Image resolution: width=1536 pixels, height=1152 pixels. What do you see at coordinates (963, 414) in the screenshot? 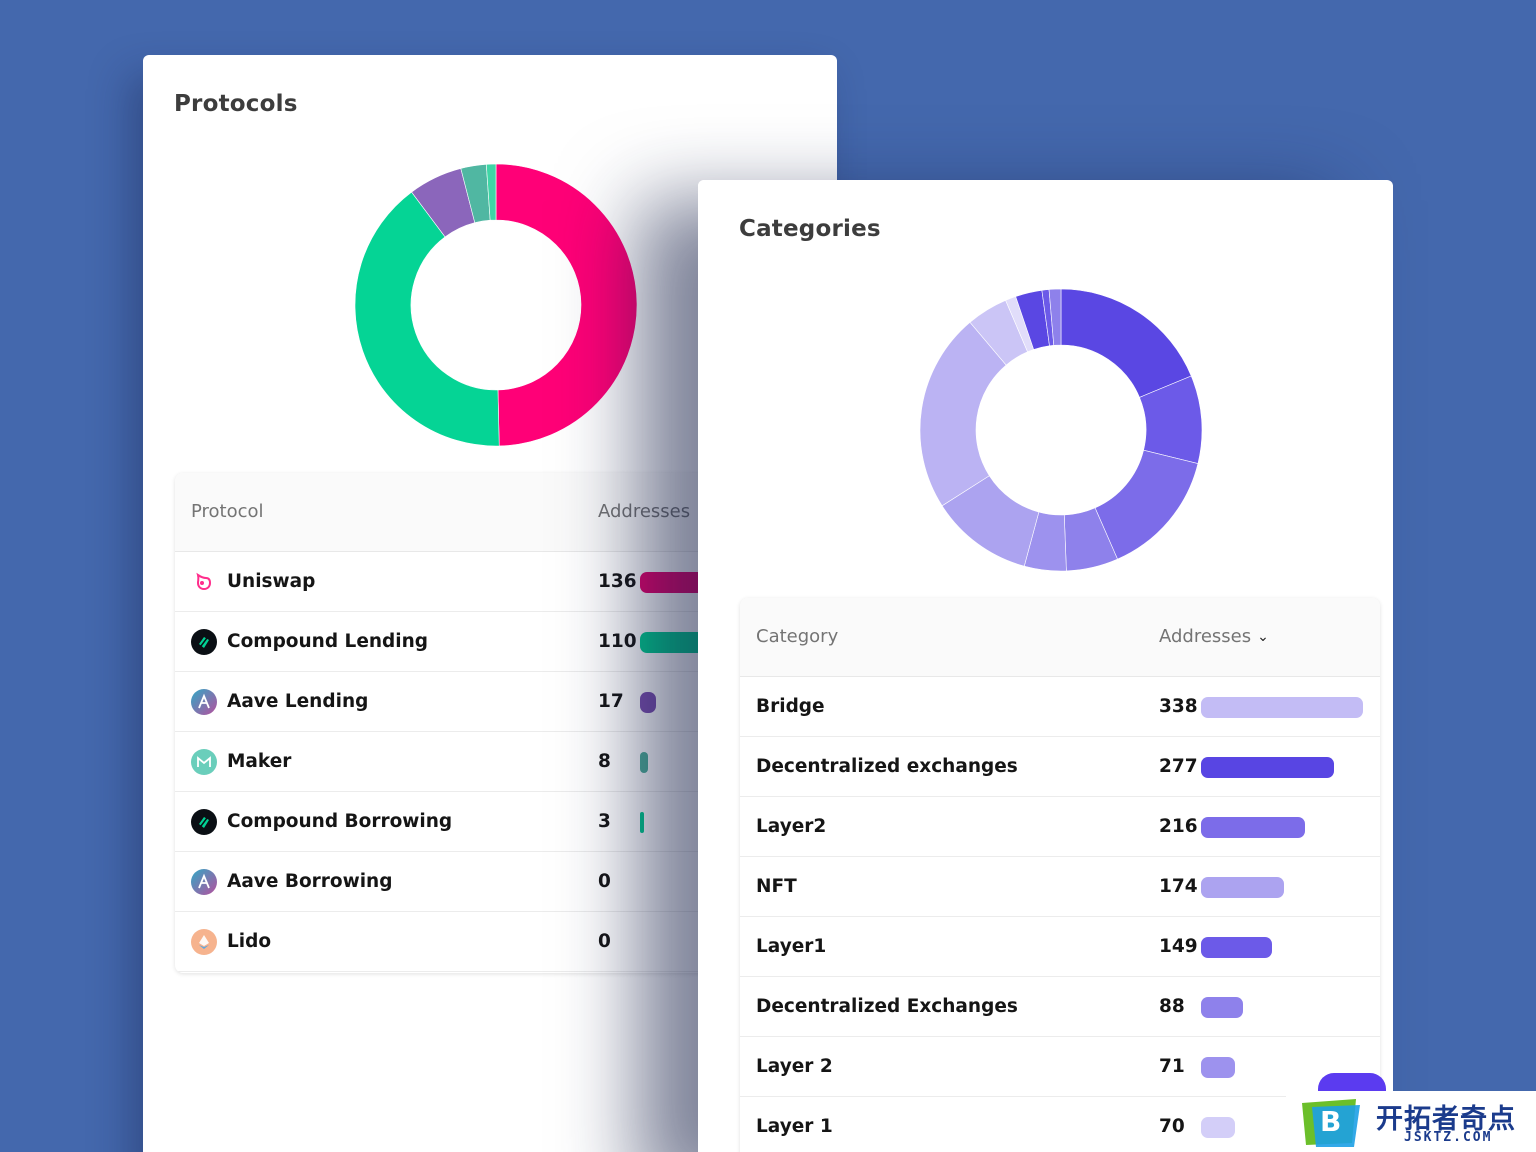
I see `donut-slice-bridge` at bounding box center [963, 414].